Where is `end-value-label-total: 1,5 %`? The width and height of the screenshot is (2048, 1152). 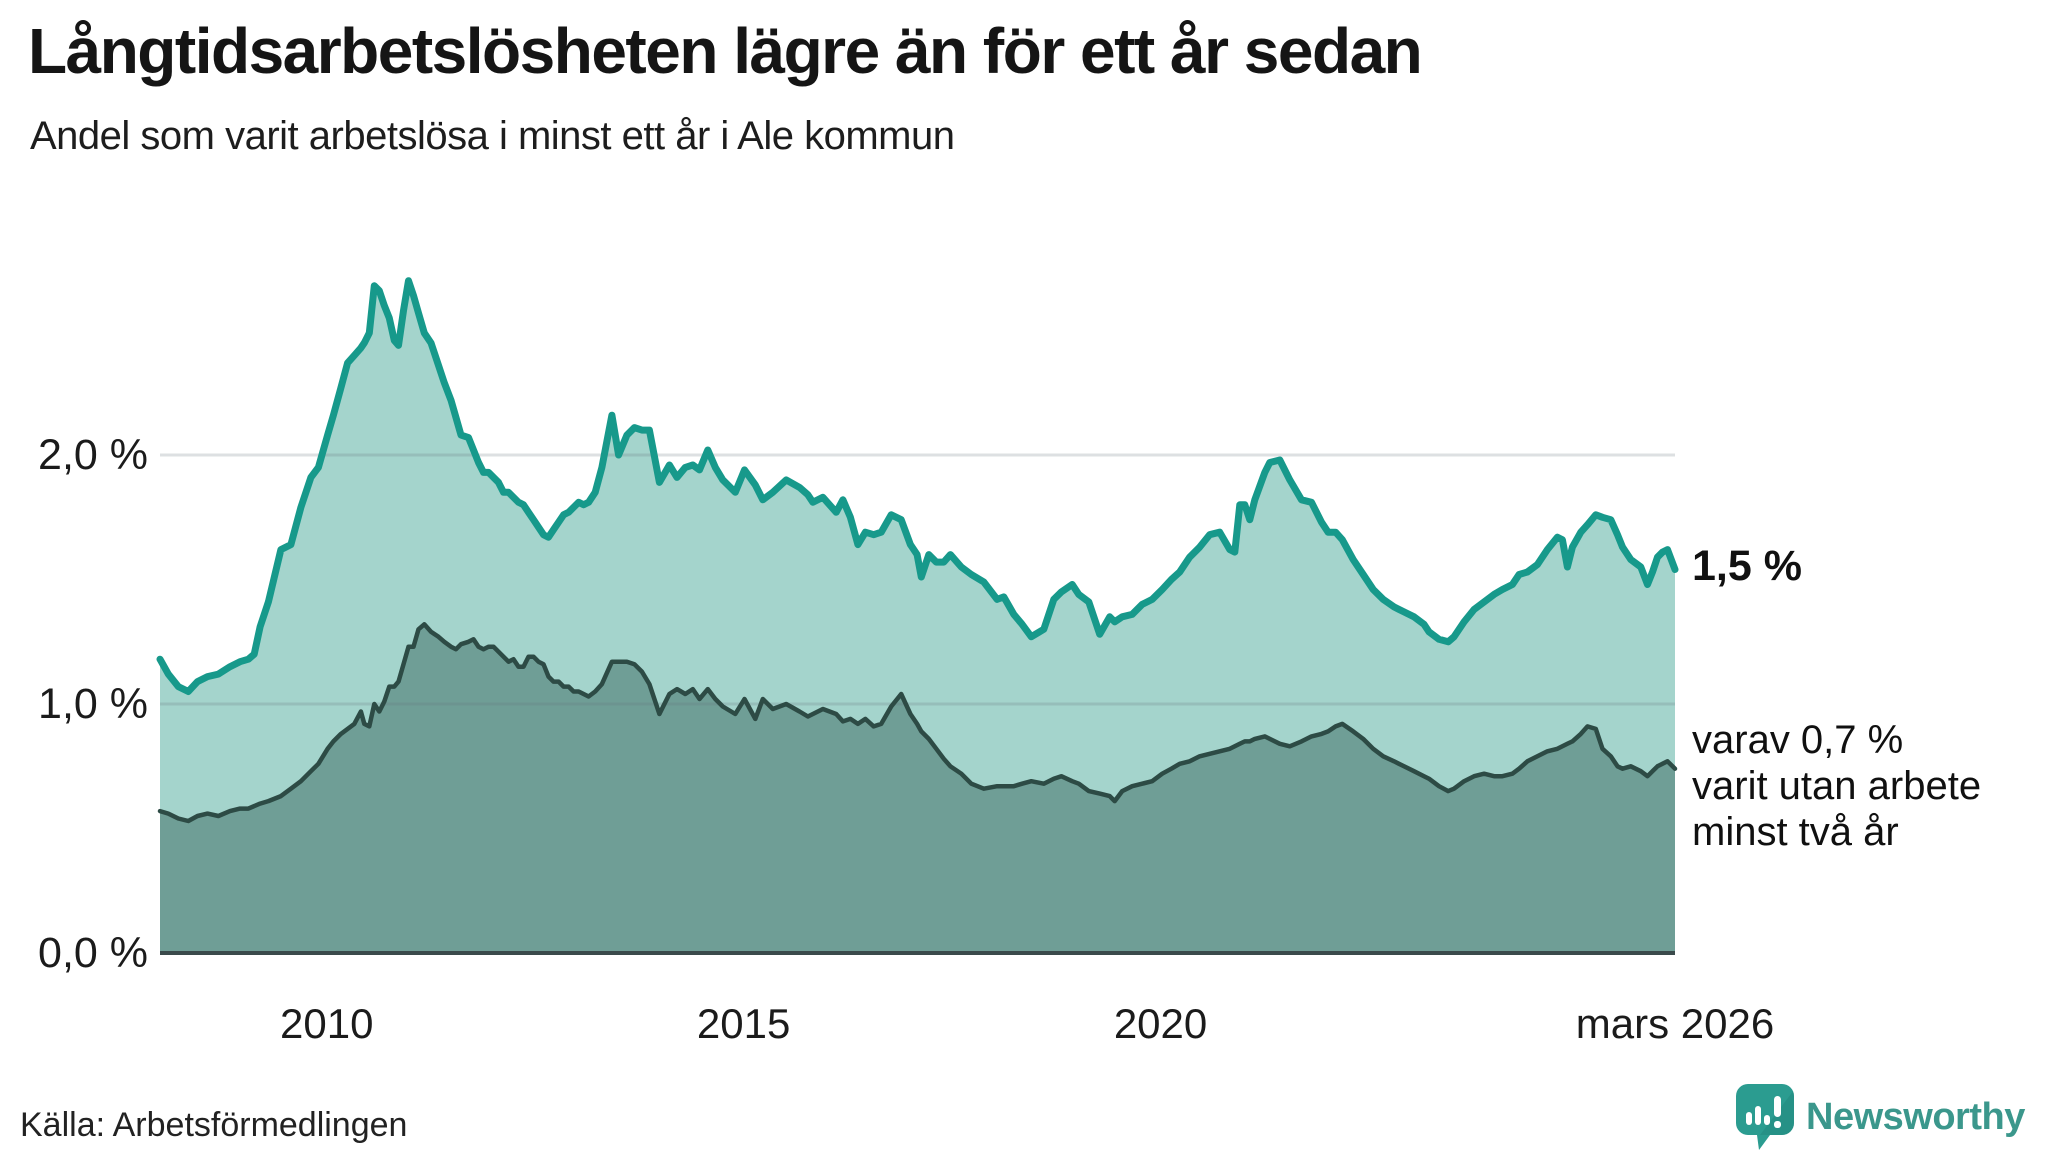 end-value-label-total: 1,5 % is located at coordinates (1747, 565).